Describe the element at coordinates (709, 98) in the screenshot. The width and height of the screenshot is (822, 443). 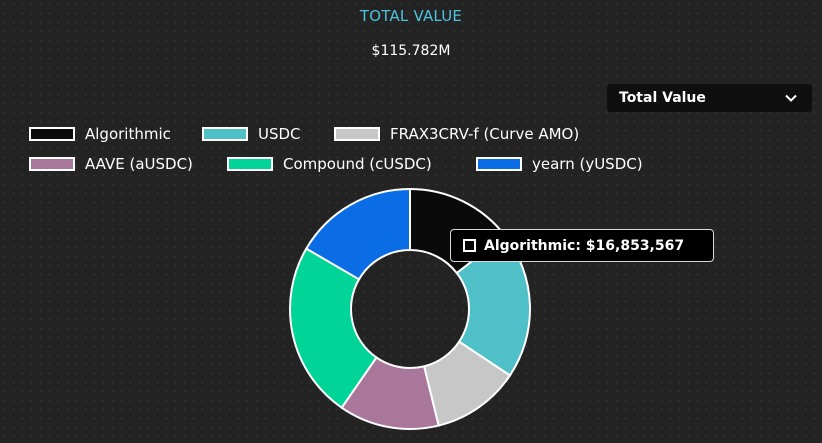
I see `metric-select: Total Value` at that location.